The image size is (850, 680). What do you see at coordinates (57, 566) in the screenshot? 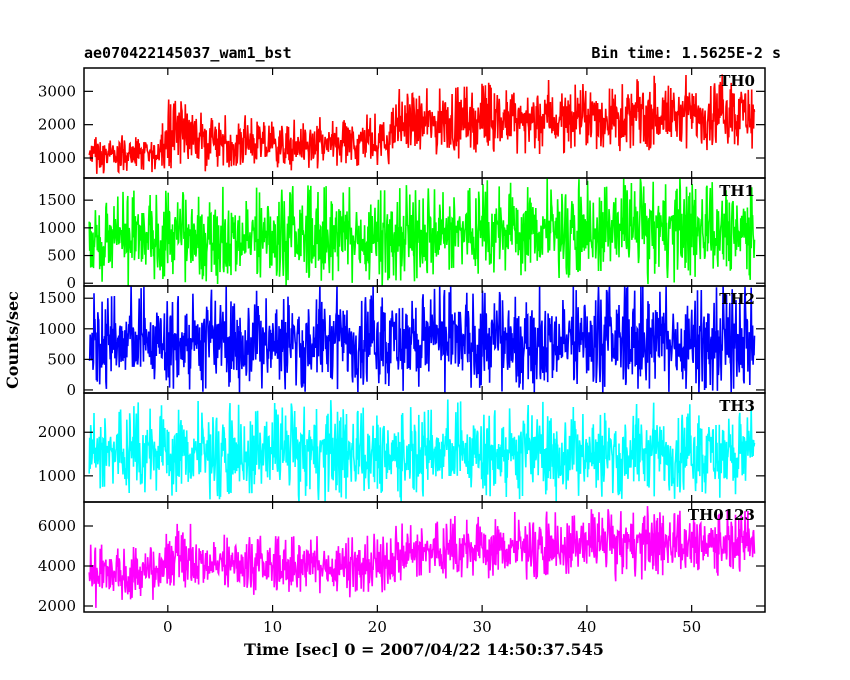
I see `y-tick-label: 4000` at bounding box center [57, 566].